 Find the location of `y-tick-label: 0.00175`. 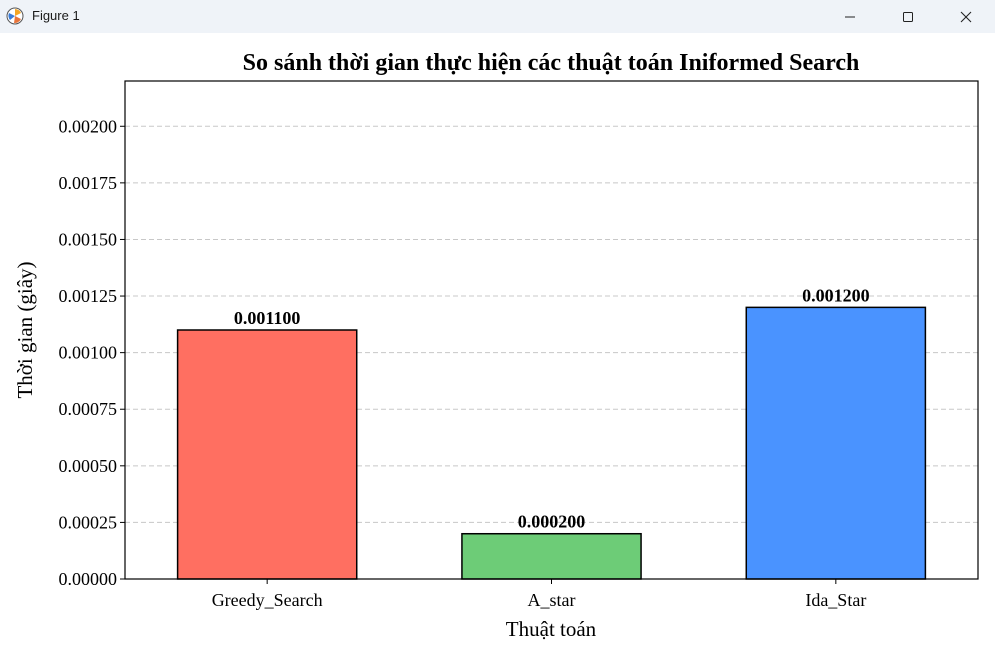

y-tick-label: 0.00175 is located at coordinates (88, 183).